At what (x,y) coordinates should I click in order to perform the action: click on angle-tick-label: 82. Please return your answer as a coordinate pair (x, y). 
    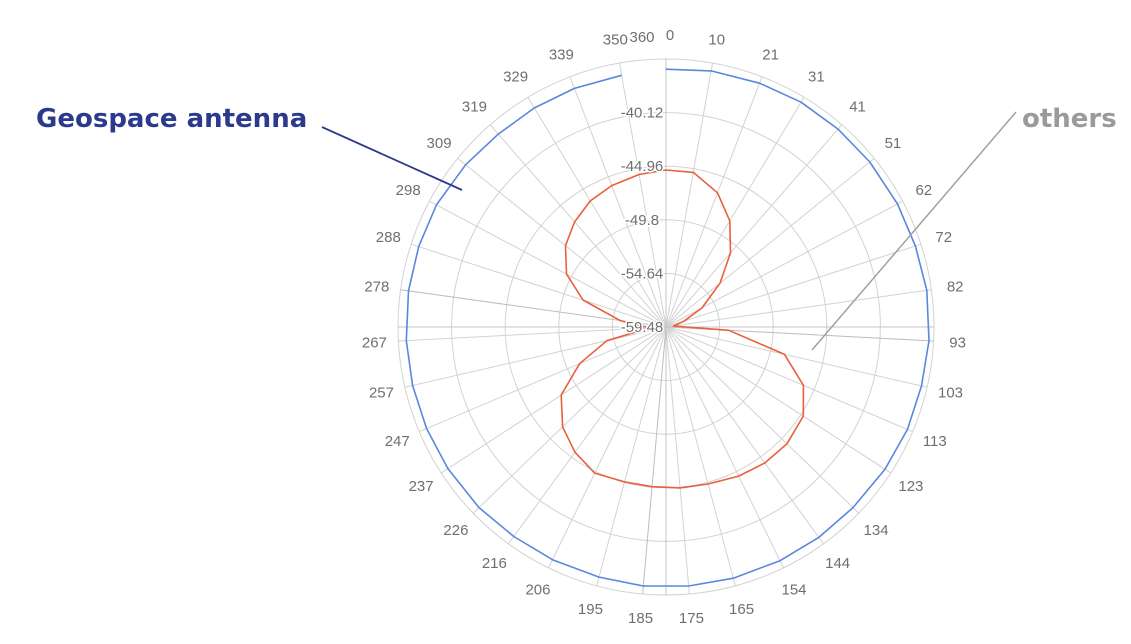
    Looking at the image, I should click on (955, 286).